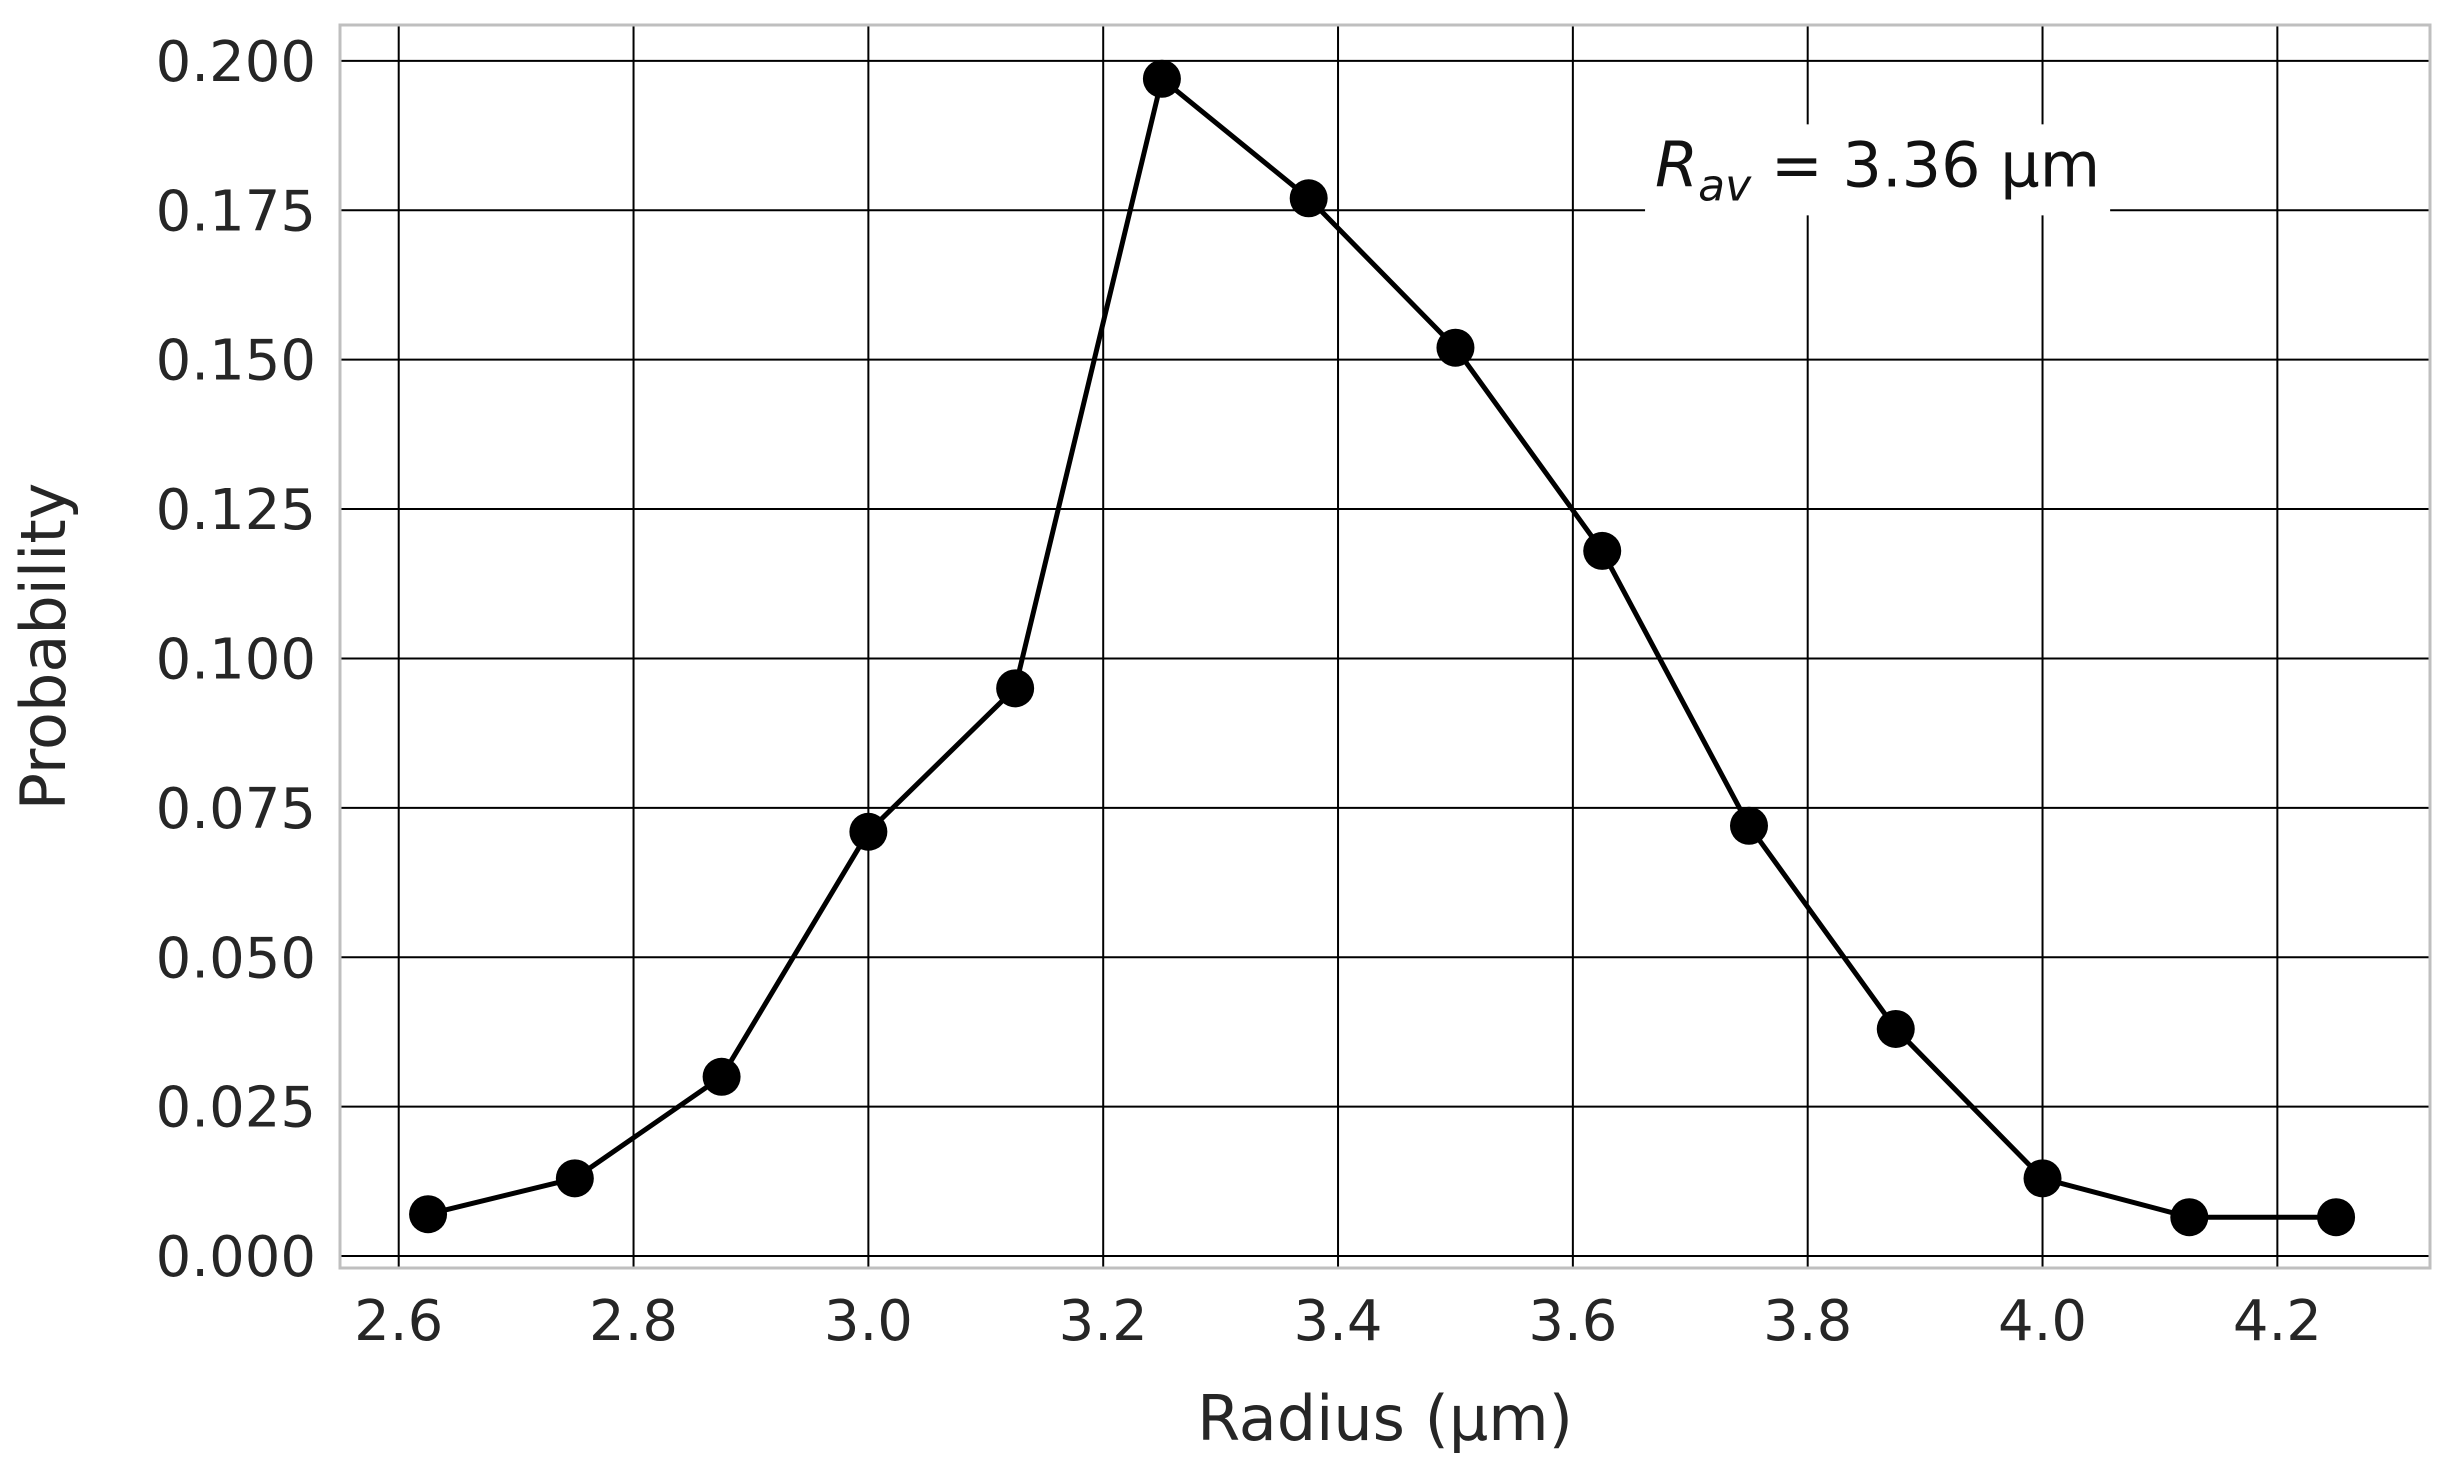 The height and width of the screenshot is (1483, 2464). What do you see at coordinates (2277, 1321) in the screenshot?
I see `x-tick-label: 4.2` at bounding box center [2277, 1321].